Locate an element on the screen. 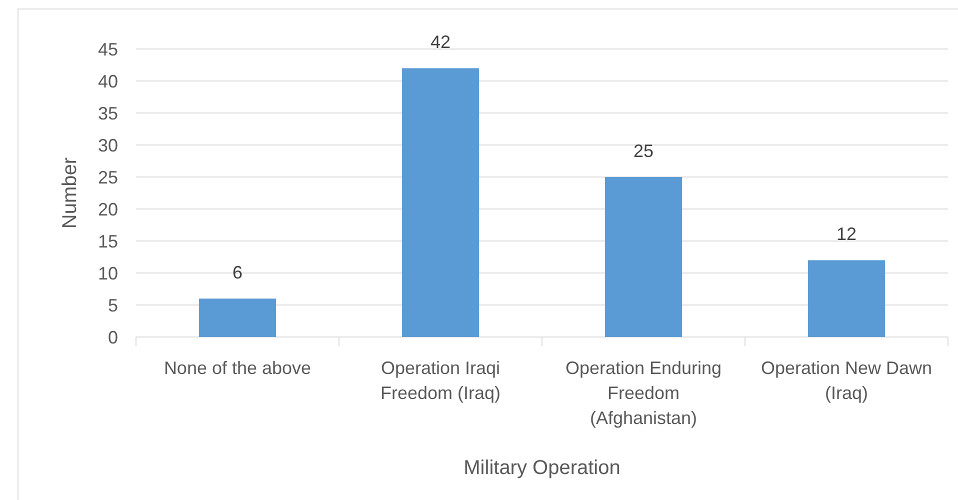  y-tick-label: 5 is located at coordinates (113, 305).